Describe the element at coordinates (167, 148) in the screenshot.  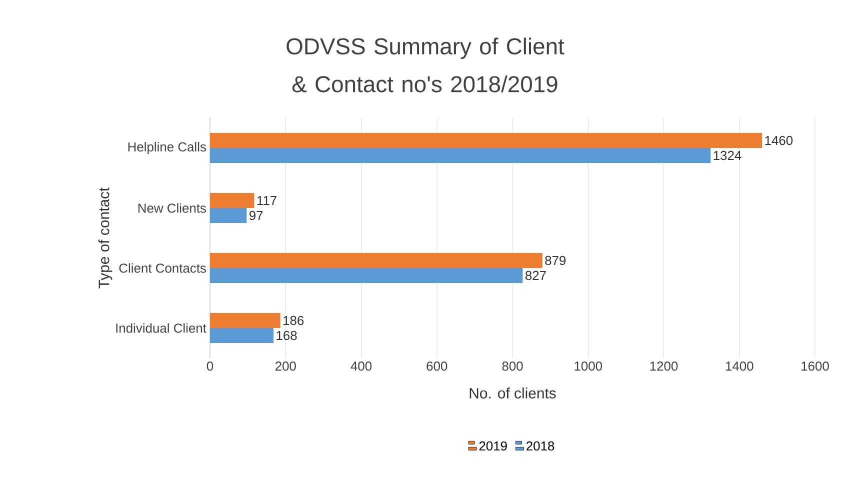
I see `y-tick-label: Helpline Calls` at that location.